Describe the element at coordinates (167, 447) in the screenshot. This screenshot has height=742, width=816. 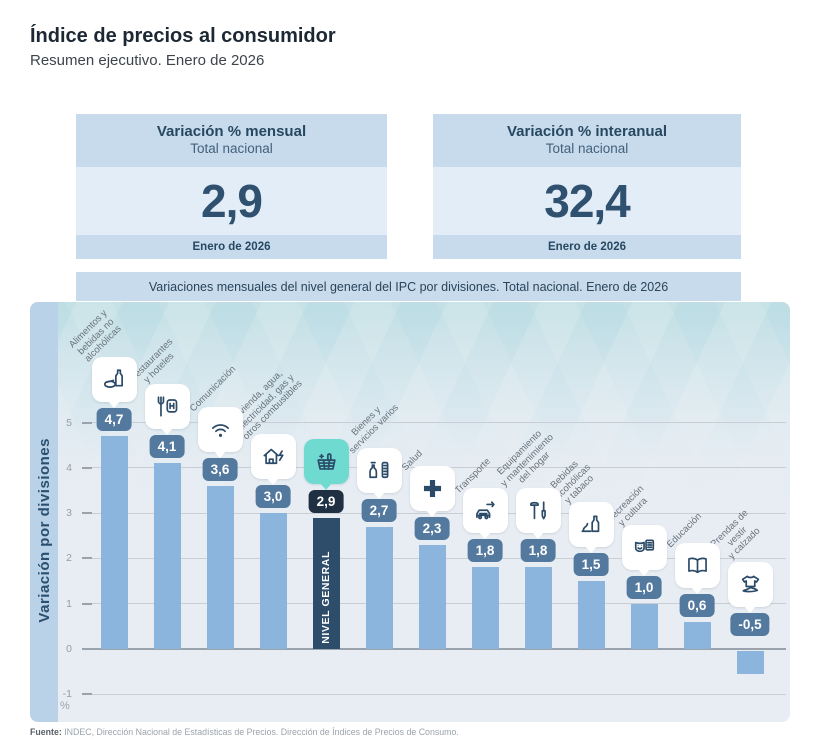
I see `bar-value-pill: 4,1` at that location.